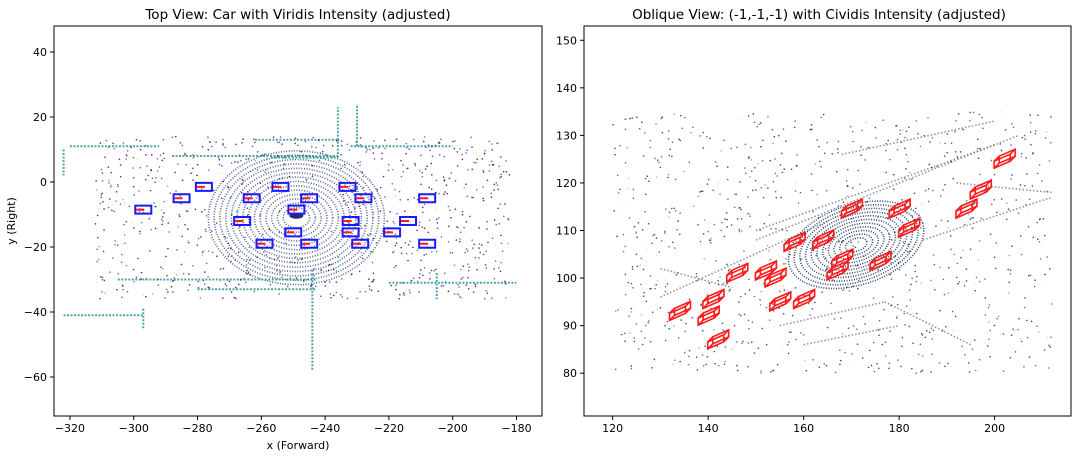 The width and height of the screenshot is (1080, 459). Describe the element at coordinates (994, 428) in the screenshot. I see `x-tick-label: 200` at that location.